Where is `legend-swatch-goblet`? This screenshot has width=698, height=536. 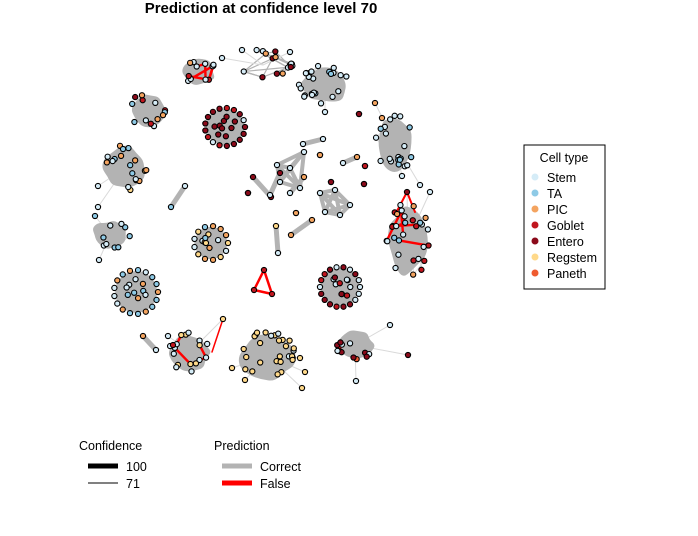
legend-swatch-goblet is located at coordinates (535, 225).